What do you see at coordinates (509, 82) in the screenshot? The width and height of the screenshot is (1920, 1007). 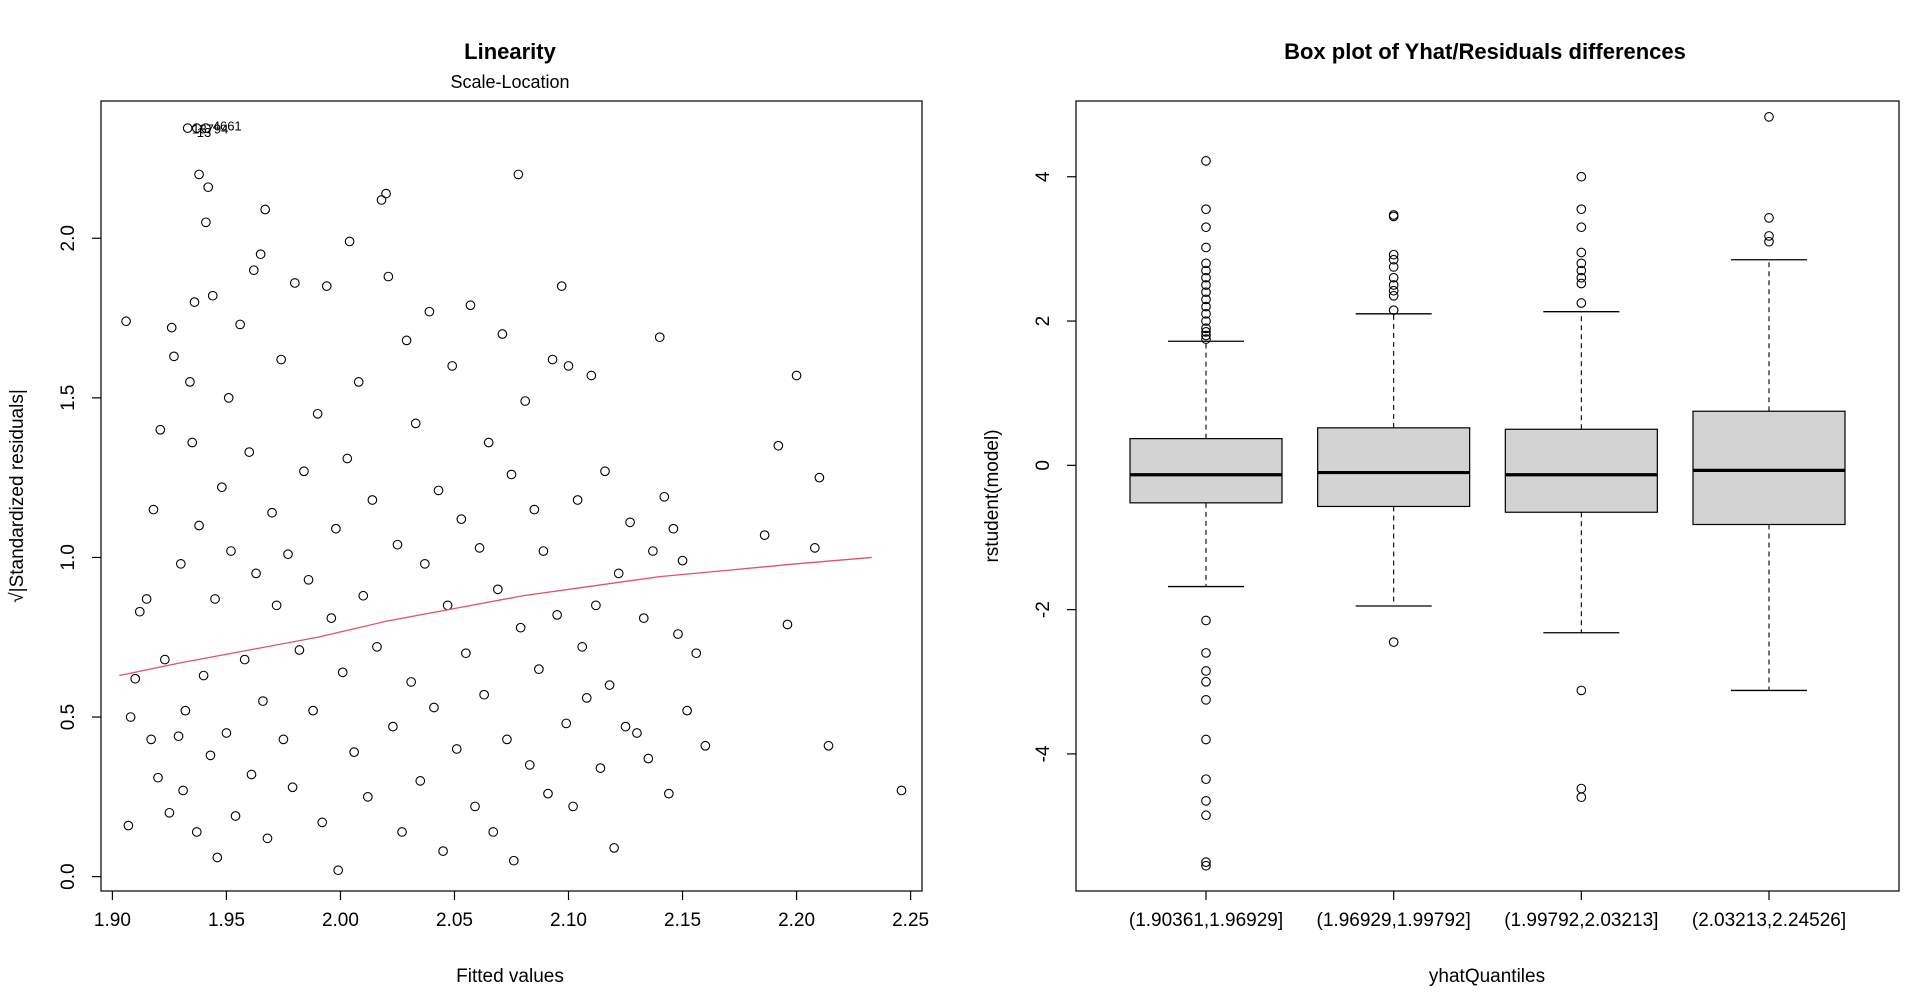 I see `left-chart-subtitle: Scale-Location` at bounding box center [509, 82].